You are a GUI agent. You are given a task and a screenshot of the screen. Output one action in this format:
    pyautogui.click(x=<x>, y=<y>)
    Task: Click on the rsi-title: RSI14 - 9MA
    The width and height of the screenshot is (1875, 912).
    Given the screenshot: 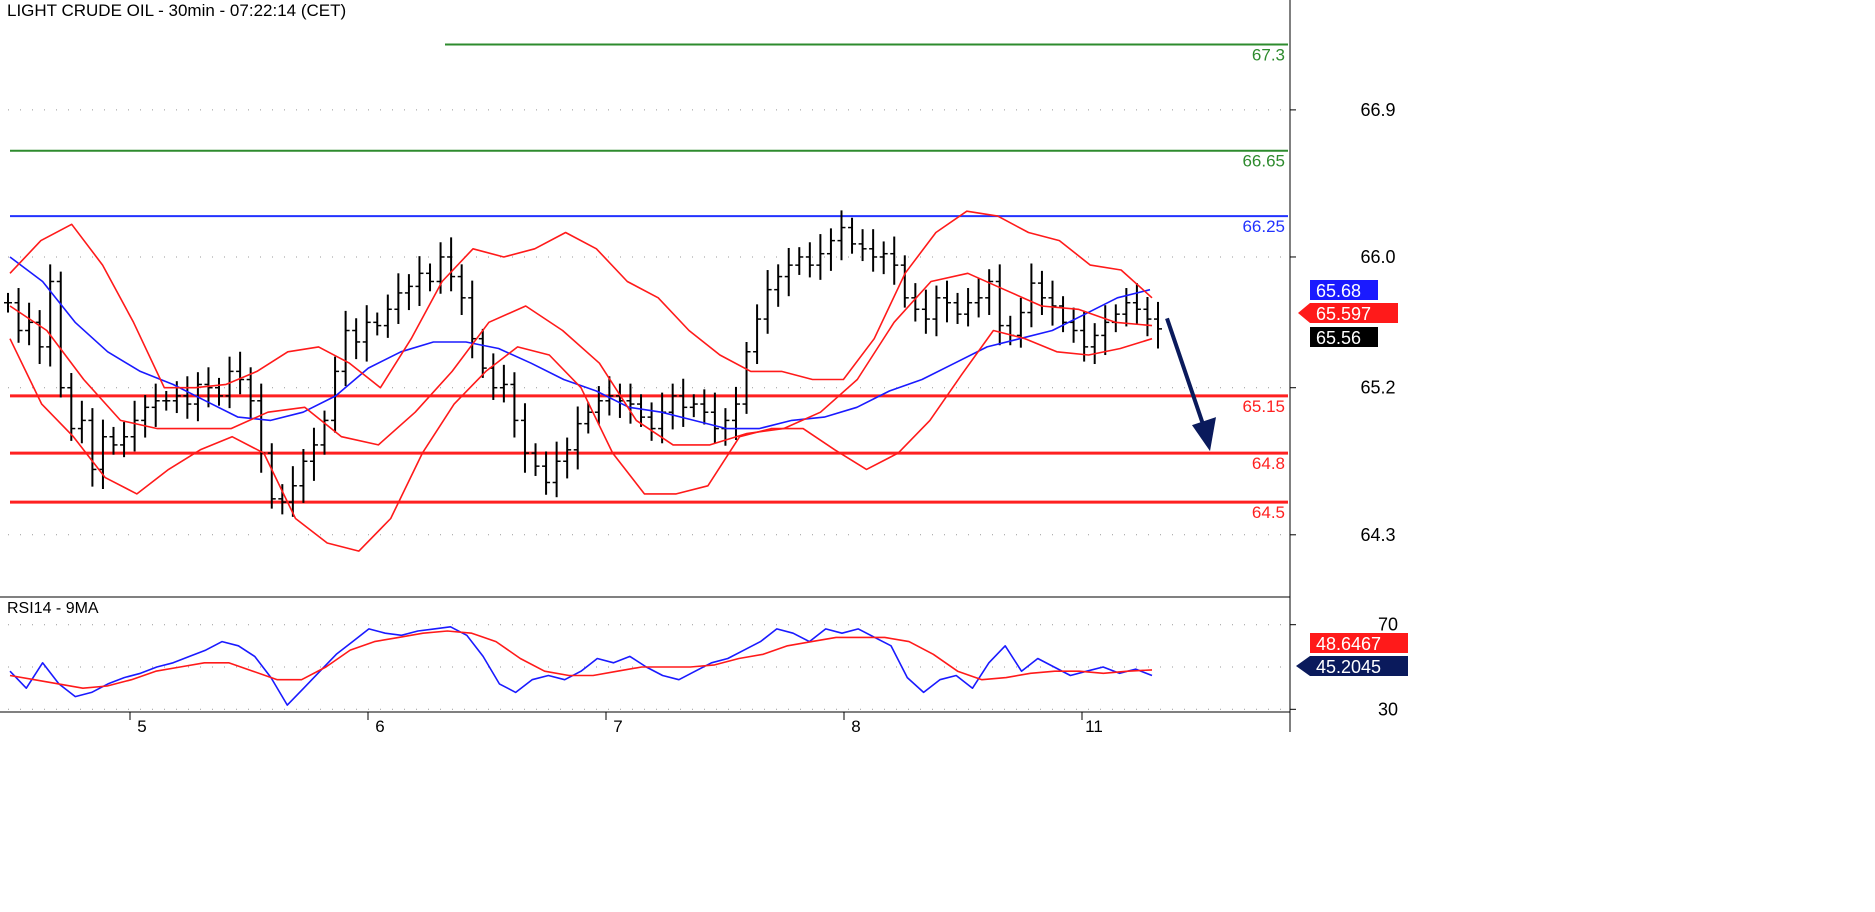 What is the action you would take?
    pyautogui.click(x=53, y=608)
    